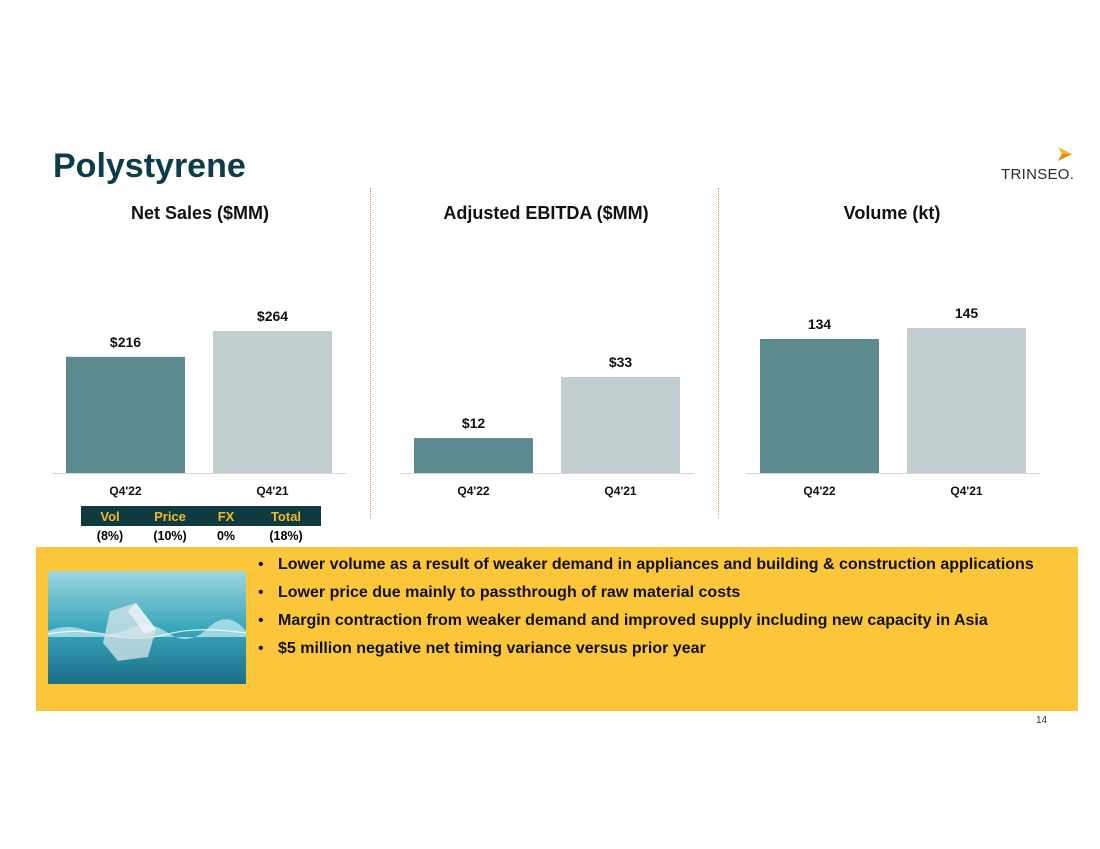  Describe the element at coordinates (892, 213) in the screenshot. I see `chart-title-volume: Volume (kt)` at that location.